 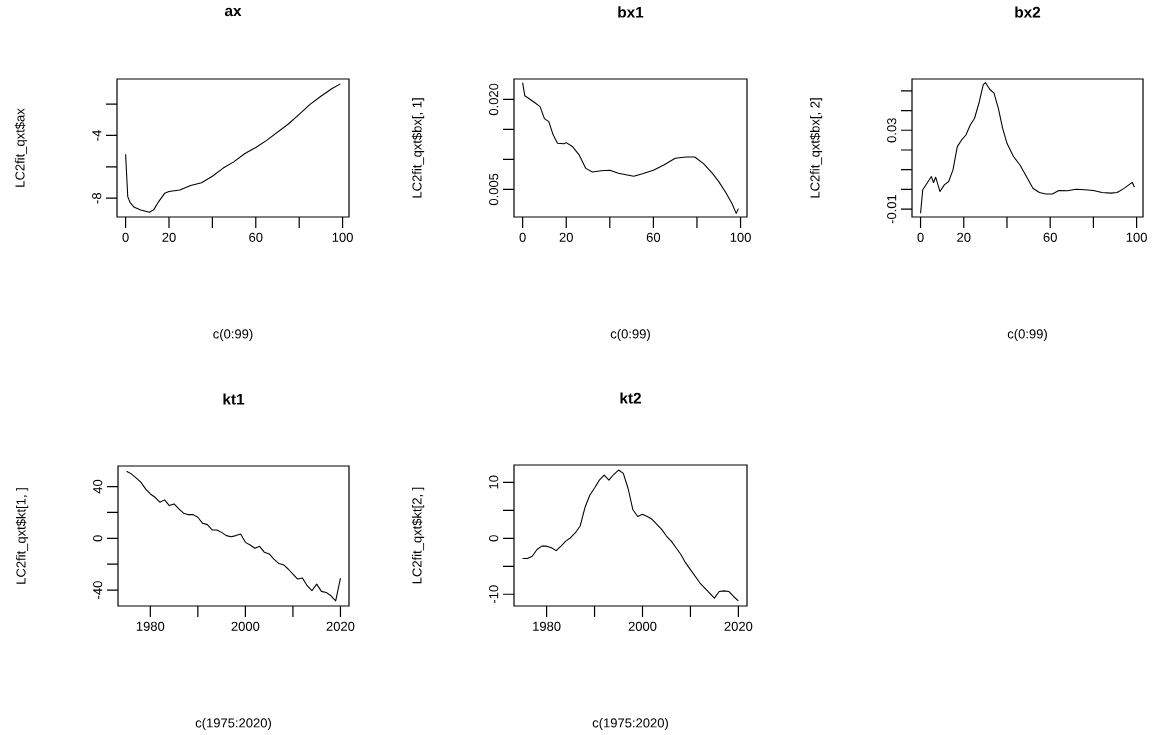 I want to click on y-tick-label: 0.005, so click(x=494, y=189).